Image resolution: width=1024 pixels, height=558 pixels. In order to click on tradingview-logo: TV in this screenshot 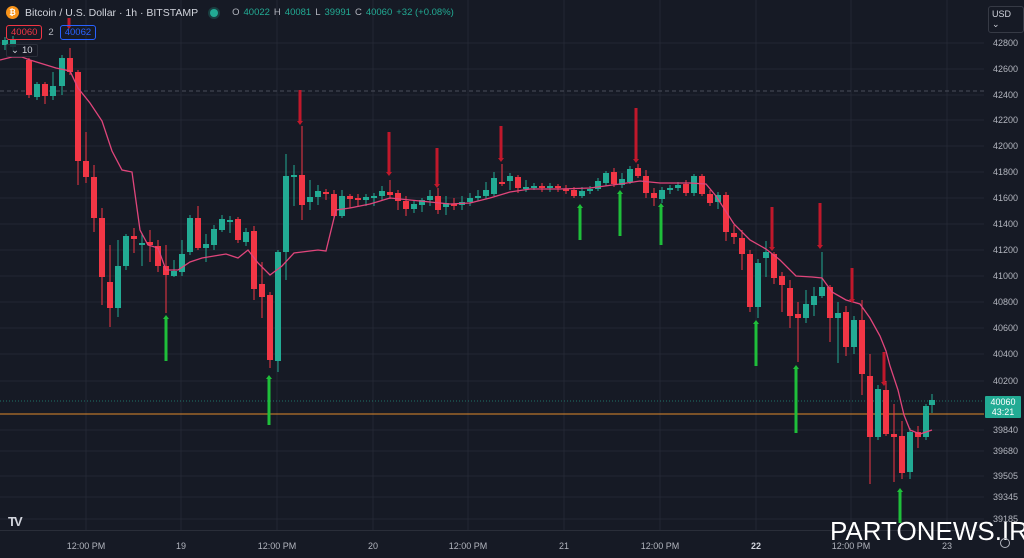, I will do `click(15, 521)`.